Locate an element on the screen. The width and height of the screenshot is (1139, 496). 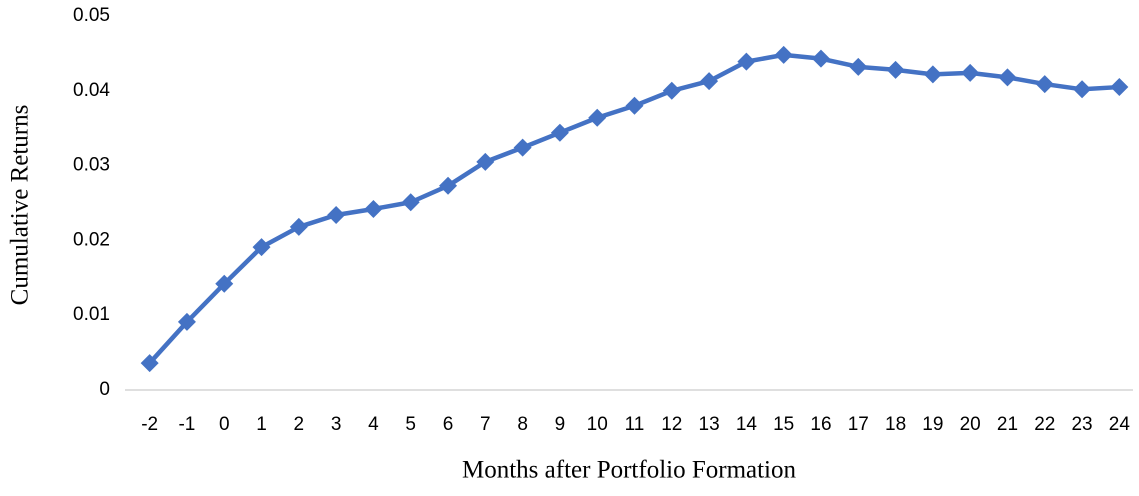
x-tick-label: 6 is located at coordinates (448, 424).